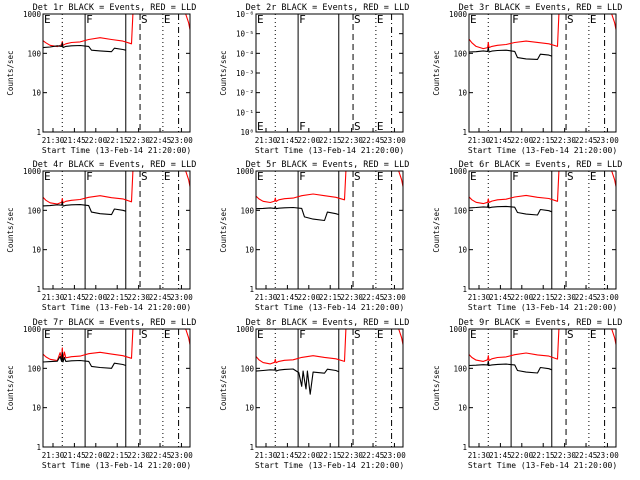  What do you see at coordinates (328, 323) in the screenshot?
I see `panel-title: Det 8r BLACK = Events, RED = LLD` at bounding box center [328, 323].